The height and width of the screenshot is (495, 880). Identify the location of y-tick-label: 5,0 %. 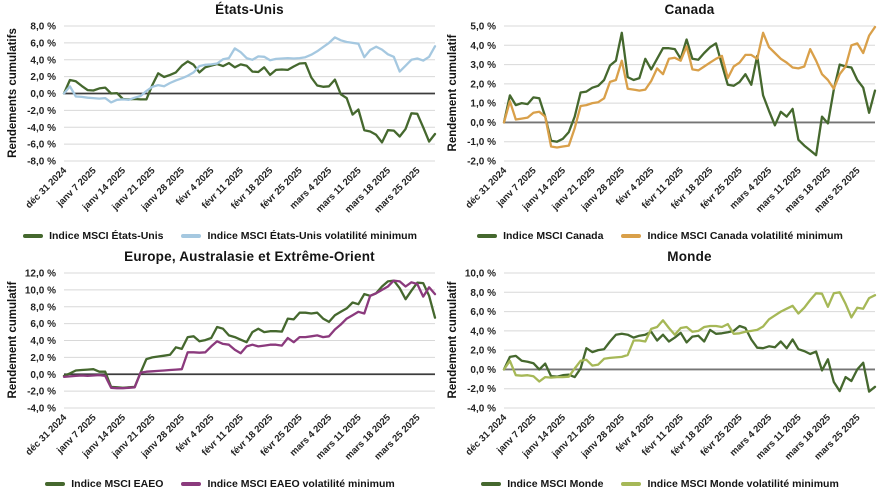
(483, 27).